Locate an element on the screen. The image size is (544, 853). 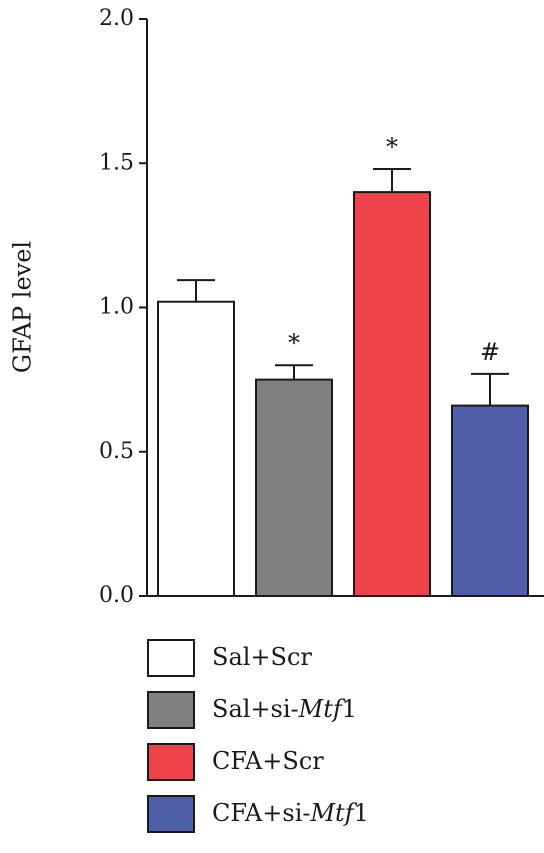
significance-marker: # is located at coordinates (490, 352).